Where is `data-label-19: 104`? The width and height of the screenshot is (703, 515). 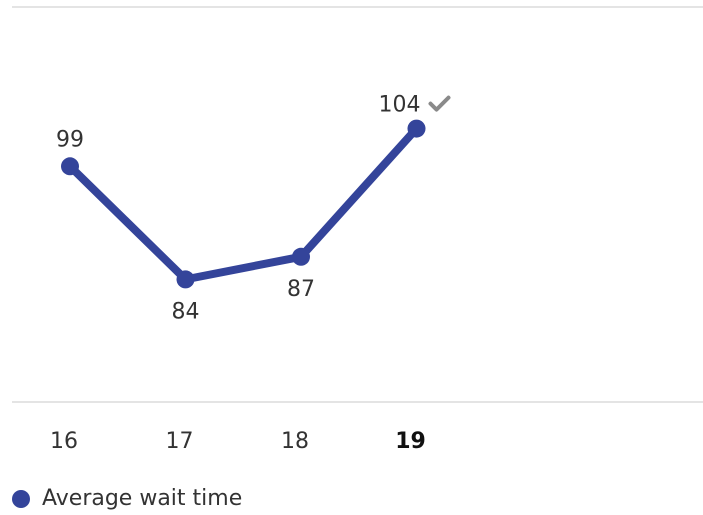
data-label-19: 104 is located at coordinates (400, 105).